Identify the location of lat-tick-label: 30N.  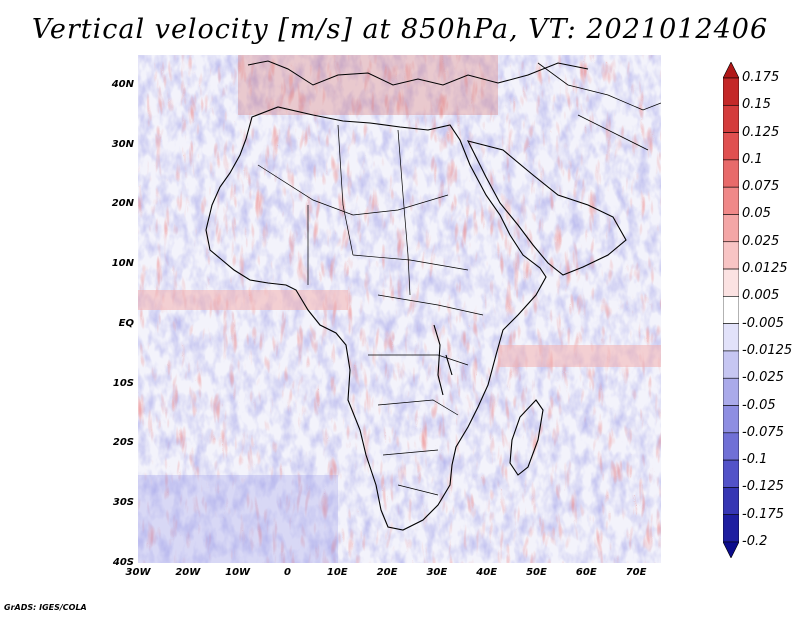
(122, 144).